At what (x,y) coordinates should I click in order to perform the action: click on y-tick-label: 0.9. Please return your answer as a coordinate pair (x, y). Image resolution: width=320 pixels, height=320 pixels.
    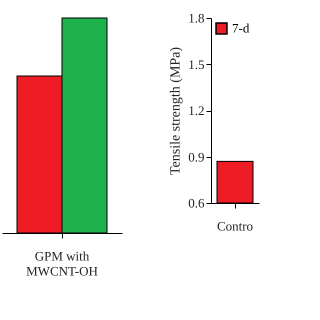
    Looking at the image, I should click on (196, 156).